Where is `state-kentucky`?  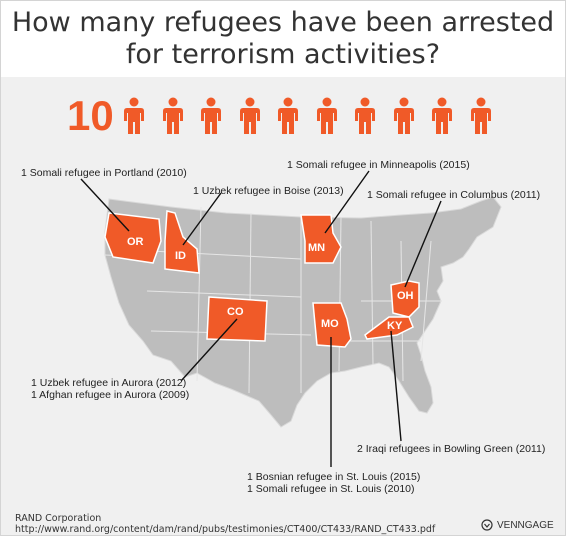
state-kentucky is located at coordinates (389, 328).